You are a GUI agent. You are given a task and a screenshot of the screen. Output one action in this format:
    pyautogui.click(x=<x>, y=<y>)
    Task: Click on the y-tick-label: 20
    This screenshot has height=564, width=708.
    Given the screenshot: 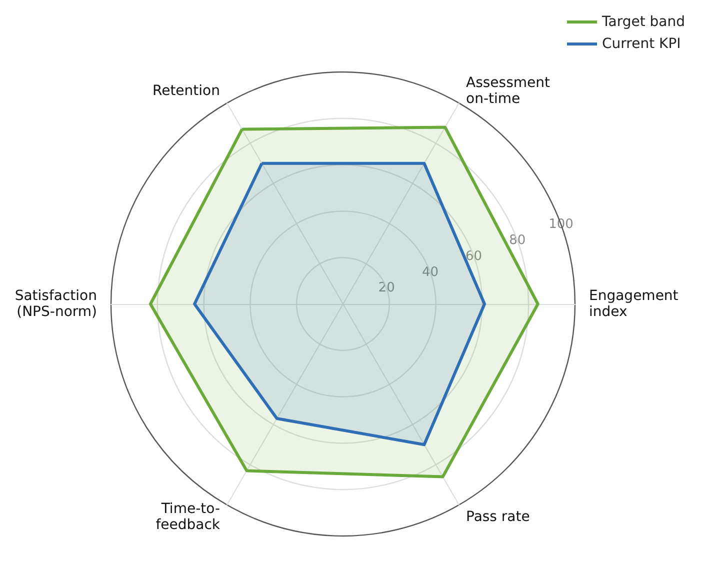 What is the action you would take?
    pyautogui.click(x=386, y=288)
    